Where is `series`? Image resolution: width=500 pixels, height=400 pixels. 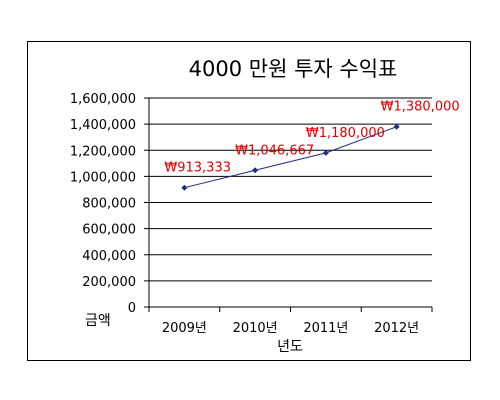 series is located at coordinates (290, 157).